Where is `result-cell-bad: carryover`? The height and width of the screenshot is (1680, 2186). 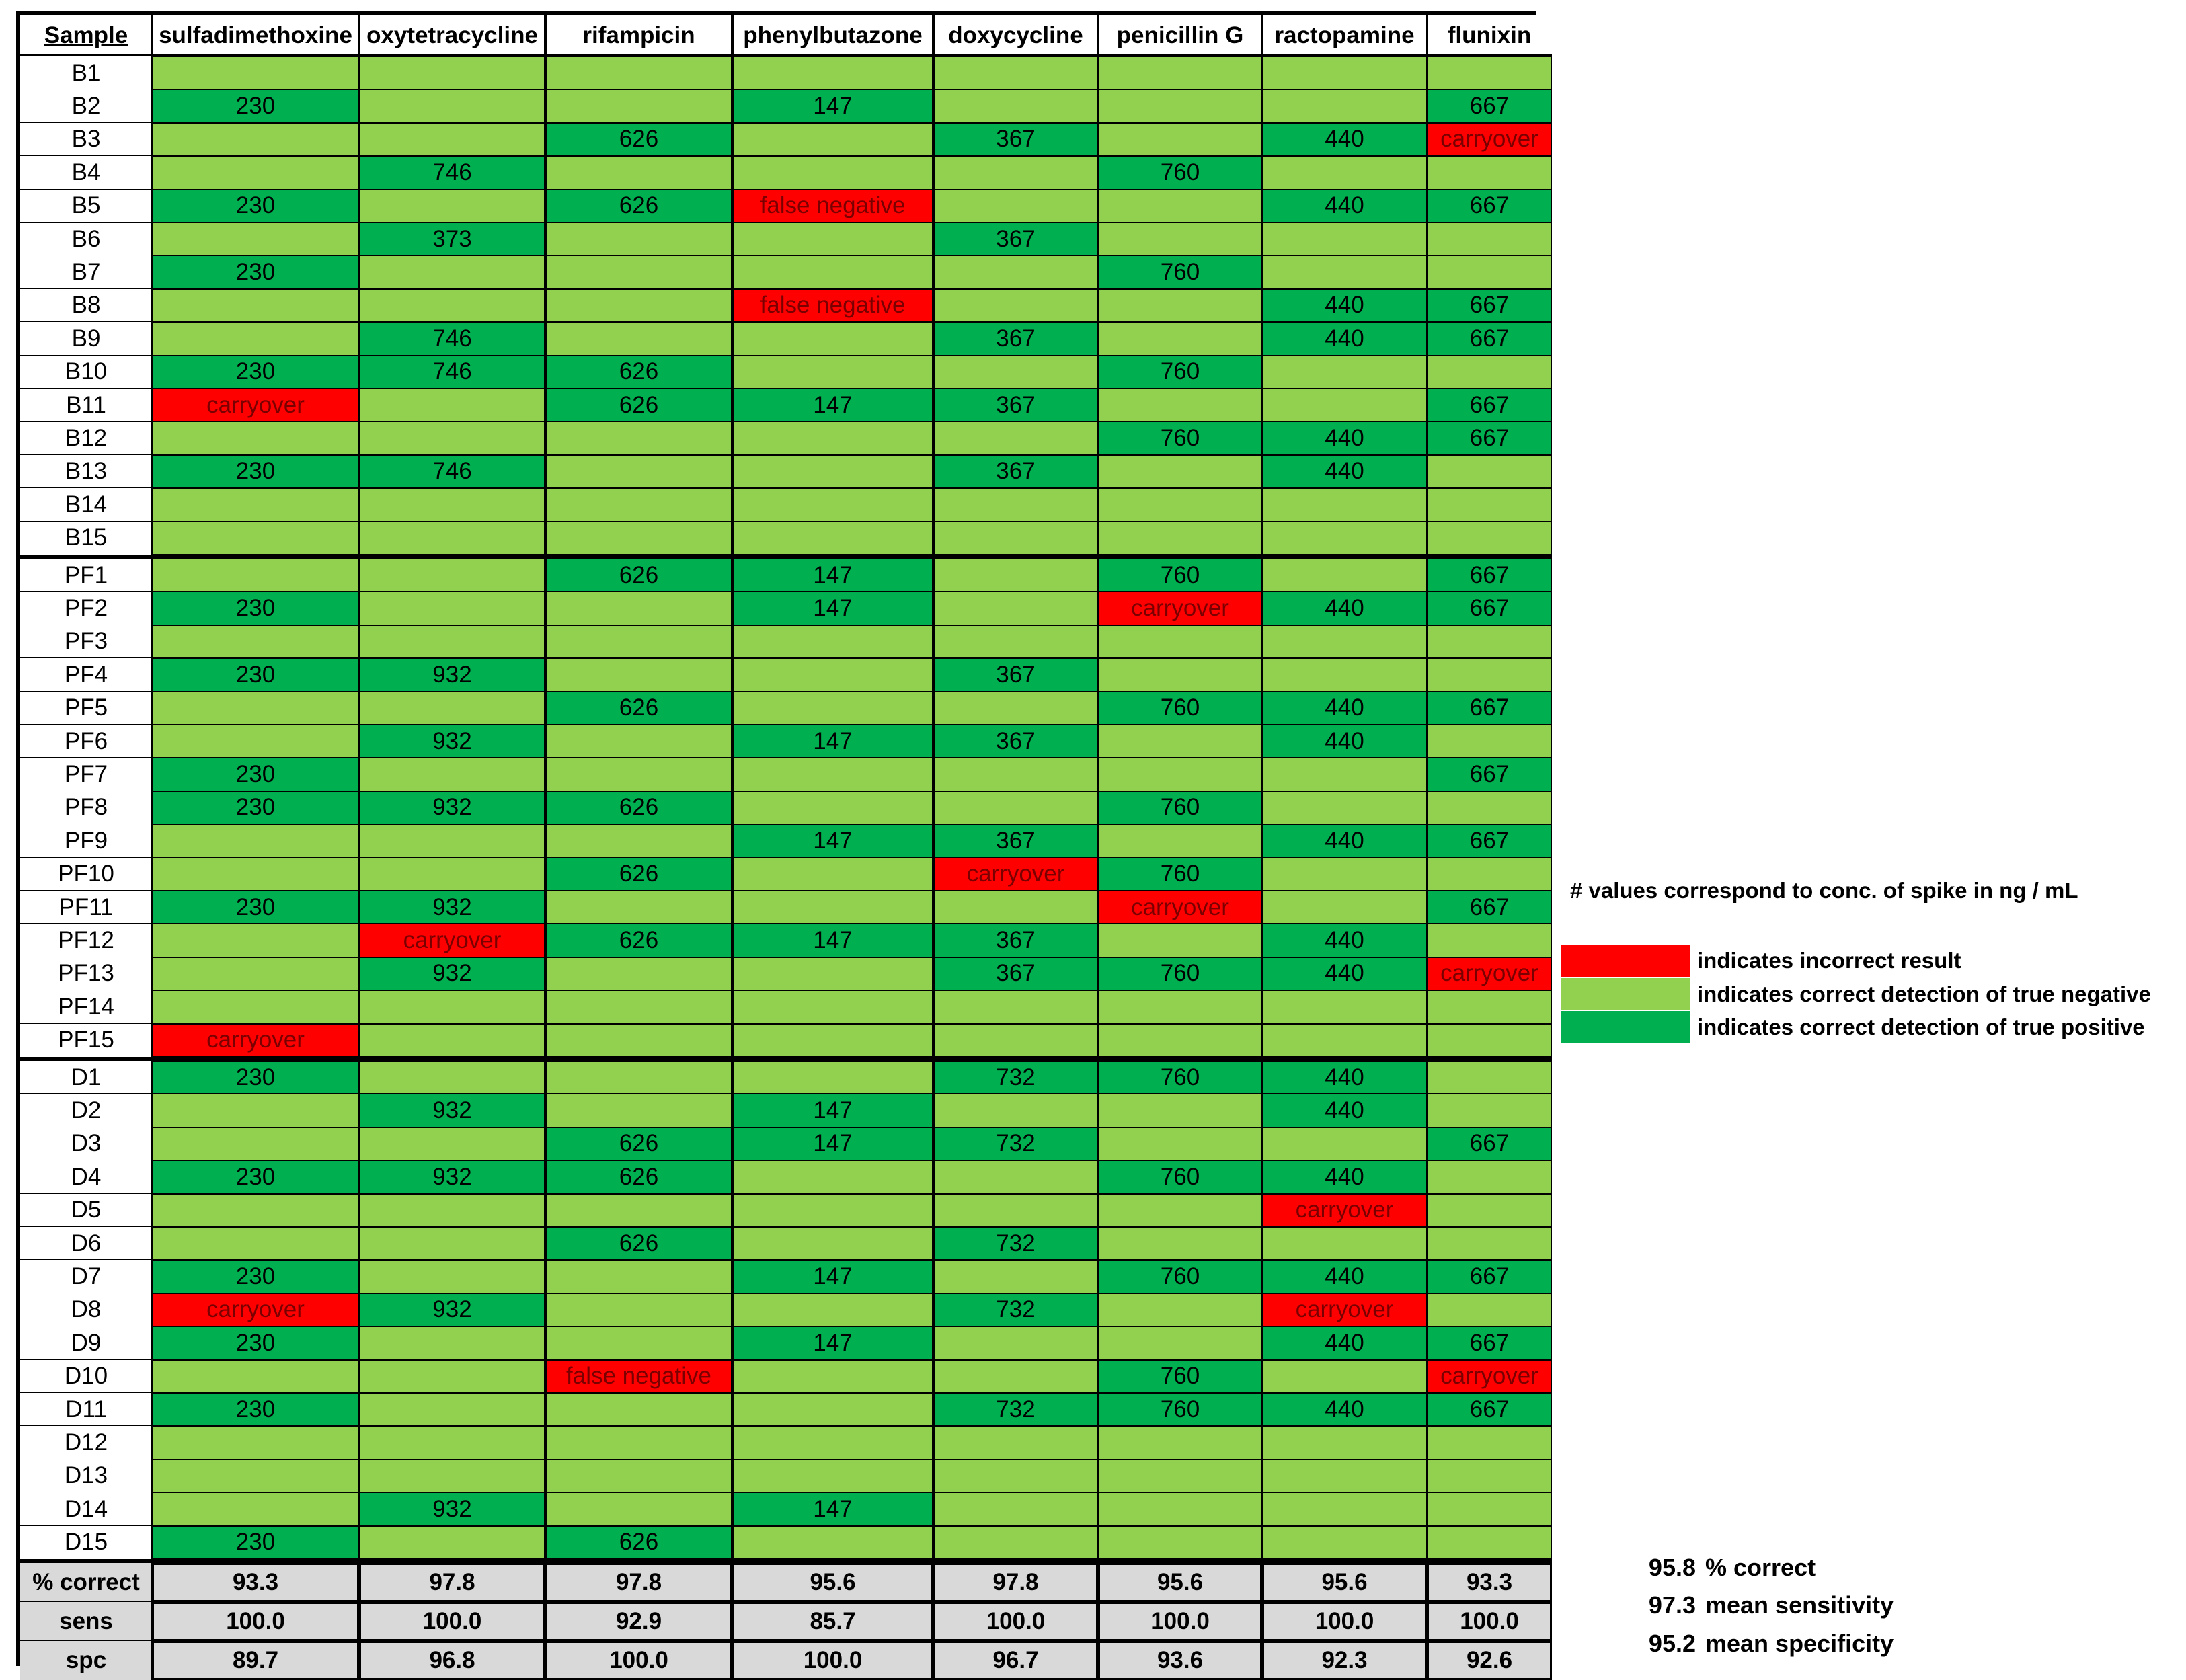
result-cell-bad: carryover is located at coordinates (1344, 1210).